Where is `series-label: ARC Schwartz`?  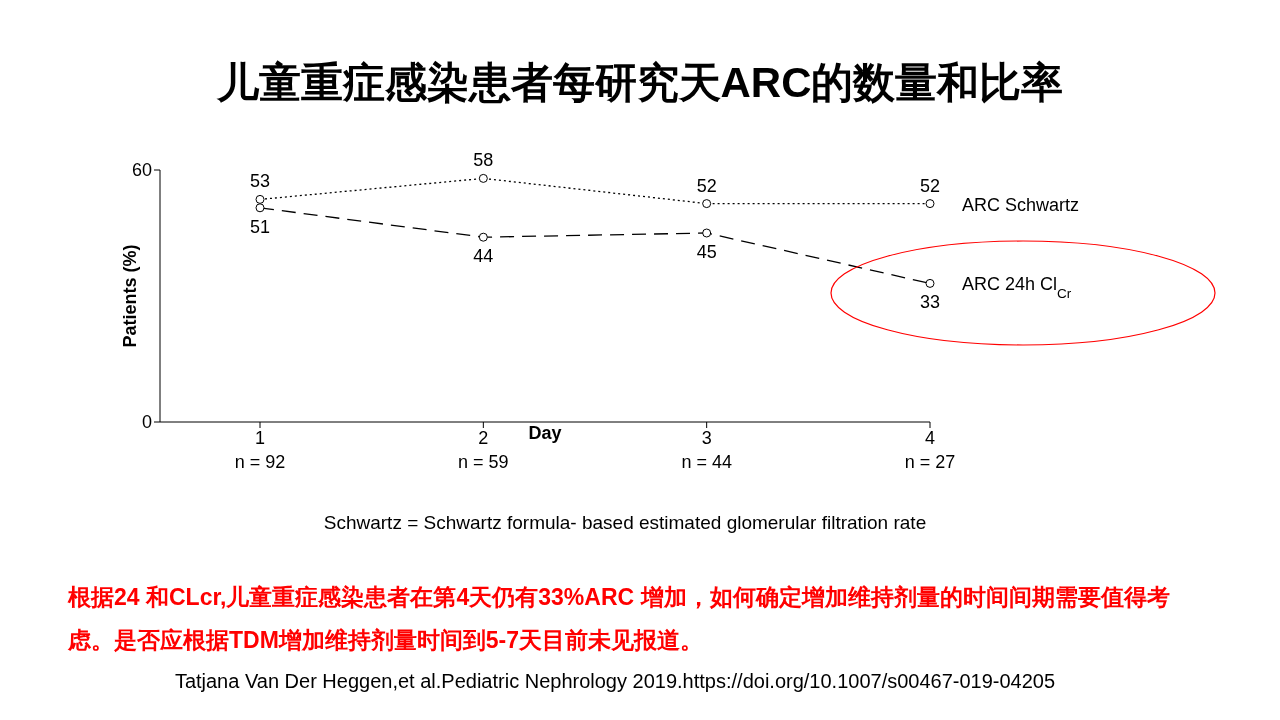
series-label: ARC Schwartz is located at coordinates (1021, 204).